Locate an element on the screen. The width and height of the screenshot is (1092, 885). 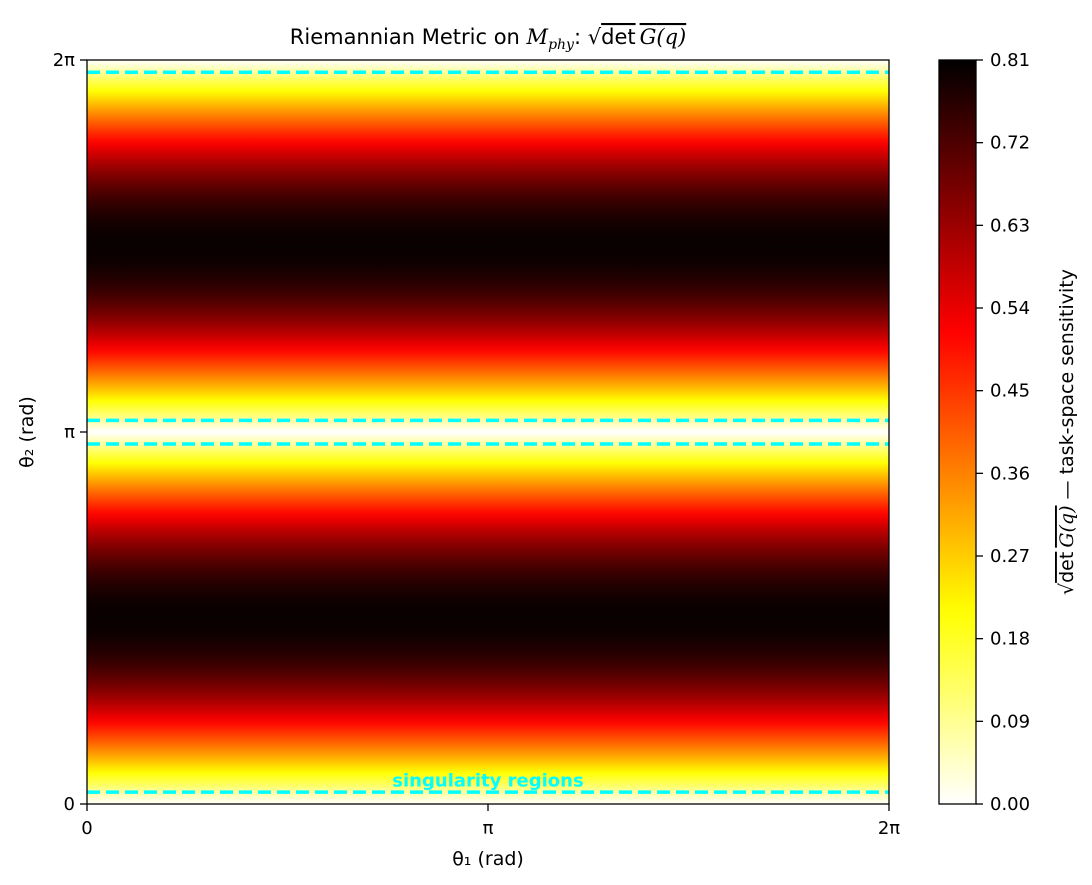
y-tick-label-1: π is located at coordinates (69, 432).